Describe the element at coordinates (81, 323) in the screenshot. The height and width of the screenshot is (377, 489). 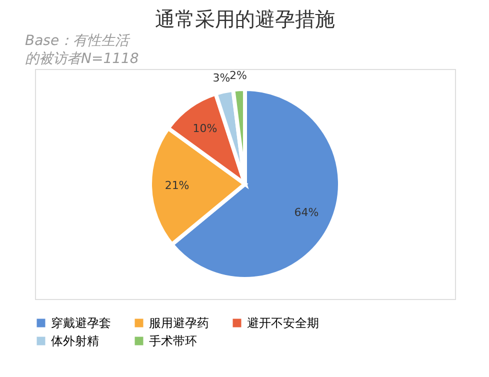
I see `legend-label: 穿戴避孕套` at that location.